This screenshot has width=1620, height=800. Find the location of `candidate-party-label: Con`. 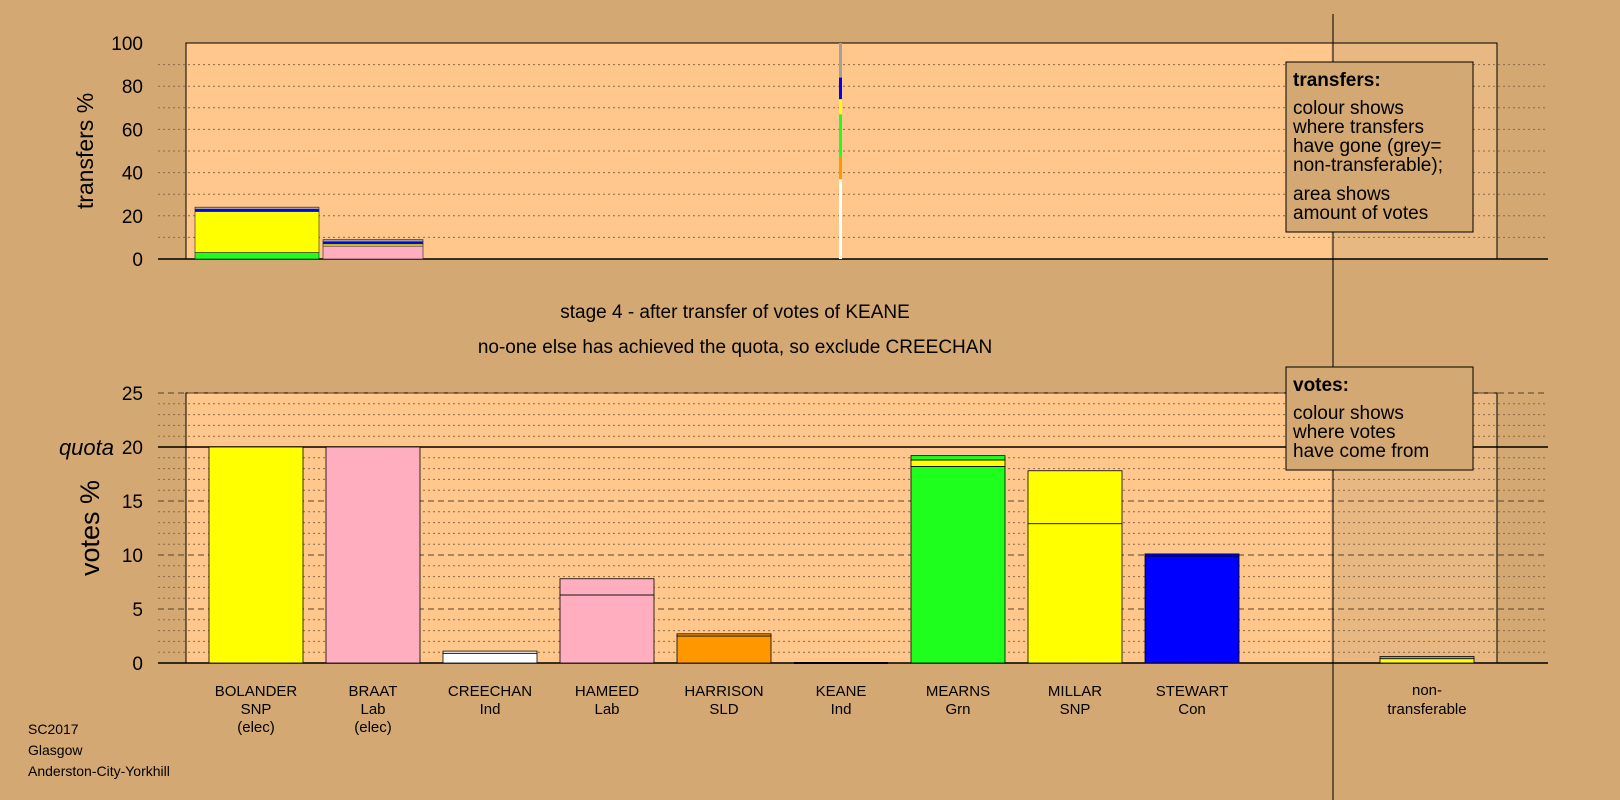

candidate-party-label: Con is located at coordinates (1192, 709).